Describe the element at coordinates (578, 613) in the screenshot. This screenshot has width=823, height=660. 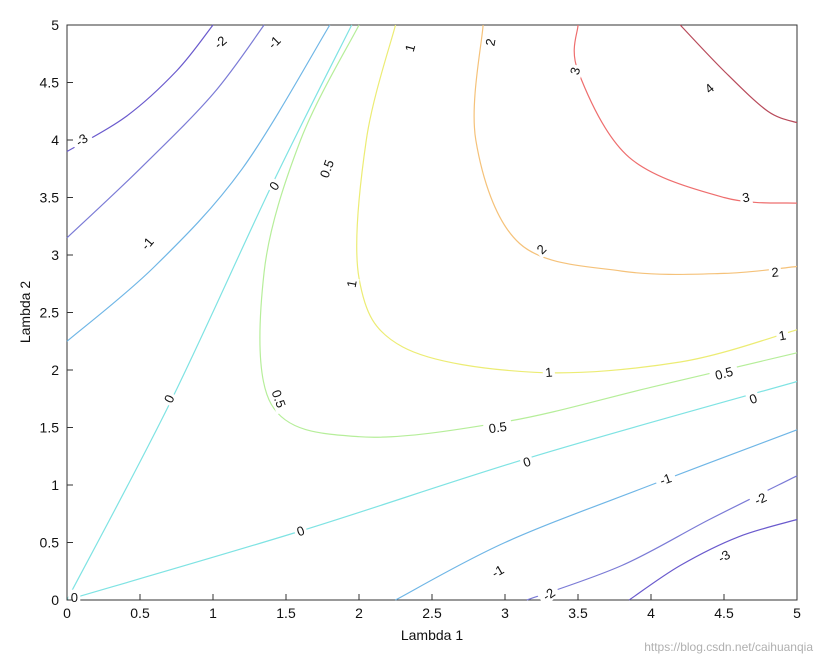
I see `x-tick-label: 3.5` at that location.